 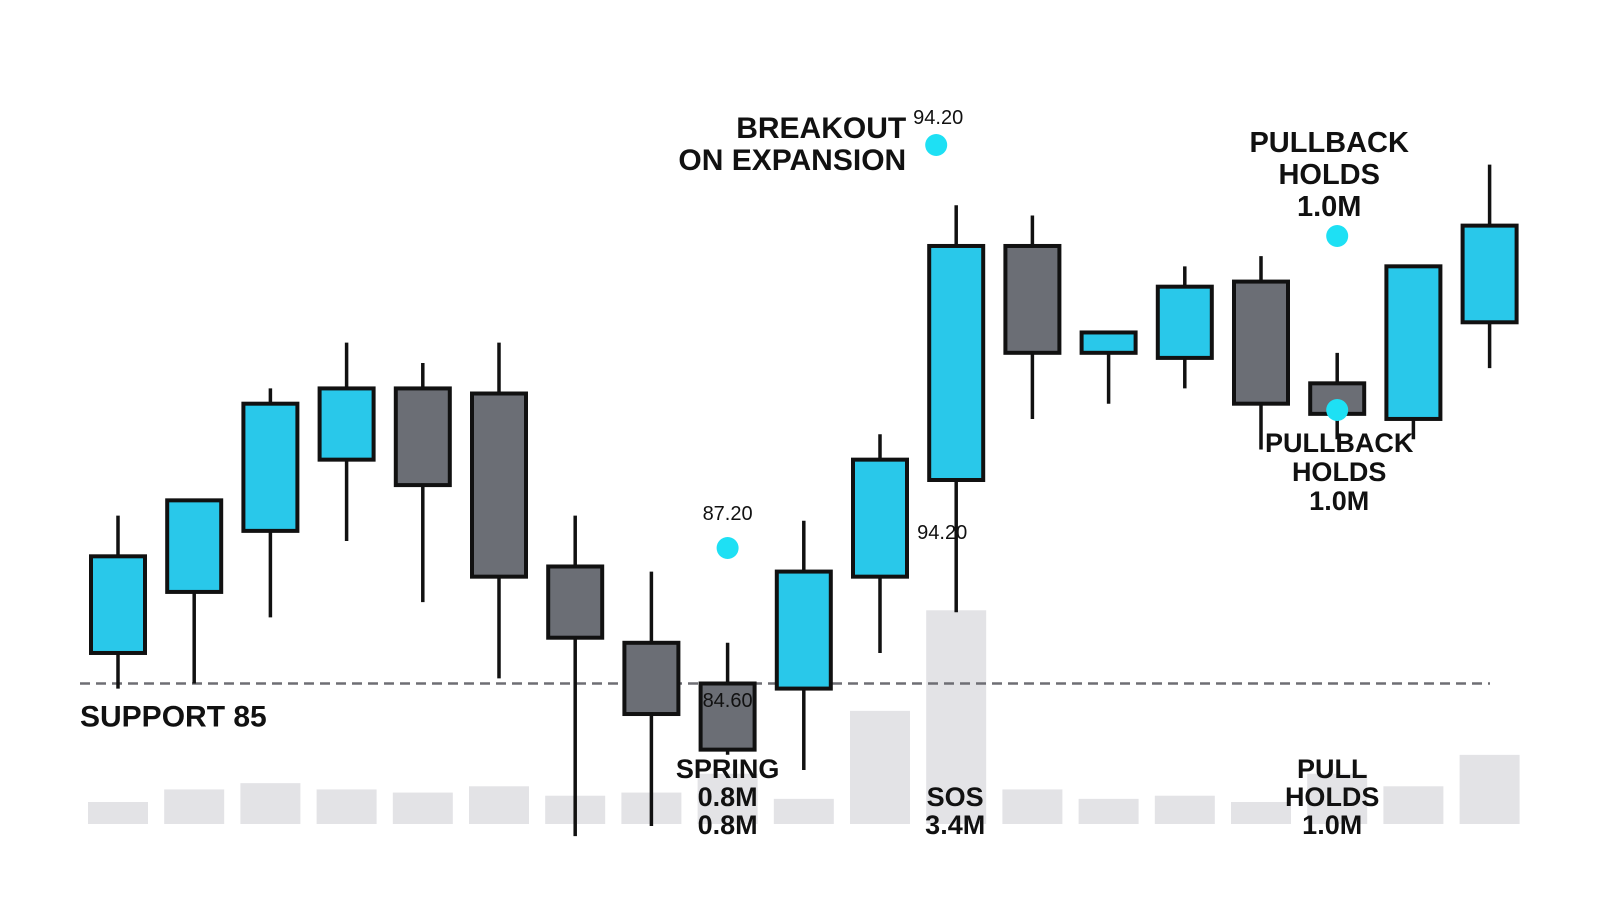 I want to click on volume-label: SOS 3.4M, so click(x=955, y=811).